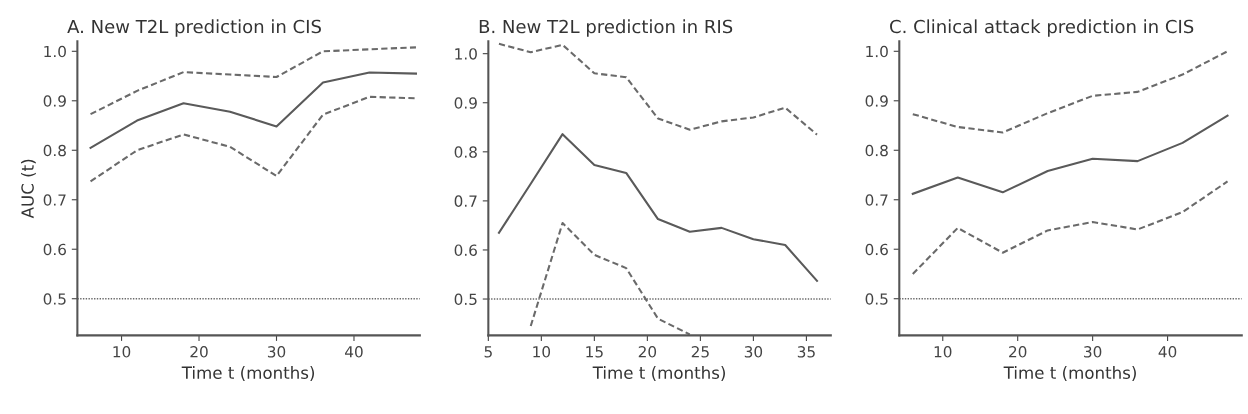 Image resolution: width=1248 pixels, height=414 pixels. What do you see at coordinates (194, 28) in the screenshot?
I see `chart-title: A. New T2L prediction in CIS` at bounding box center [194, 28].